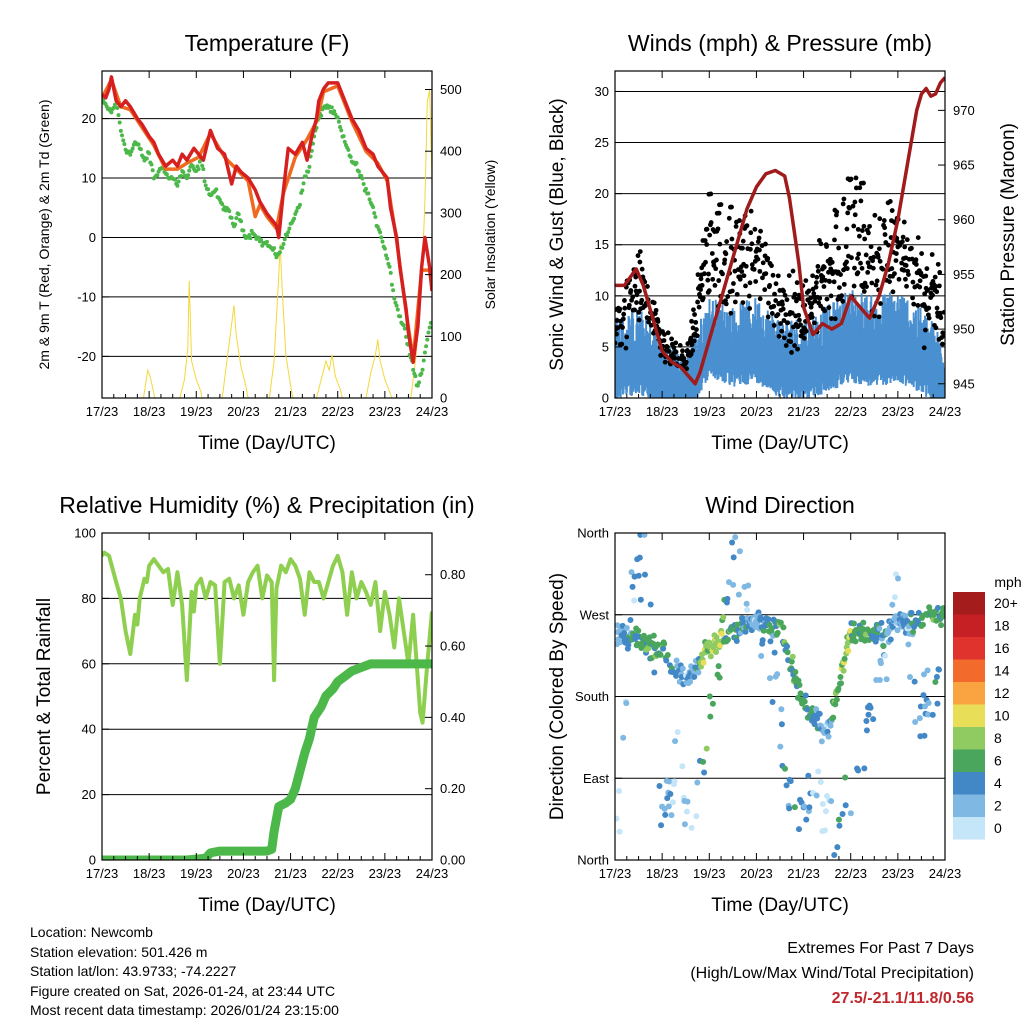 This screenshot has width=1024, height=1024. What do you see at coordinates (780, 231) in the screenshot?
I see `series-station-pressure` at bounding box center [780, 231].